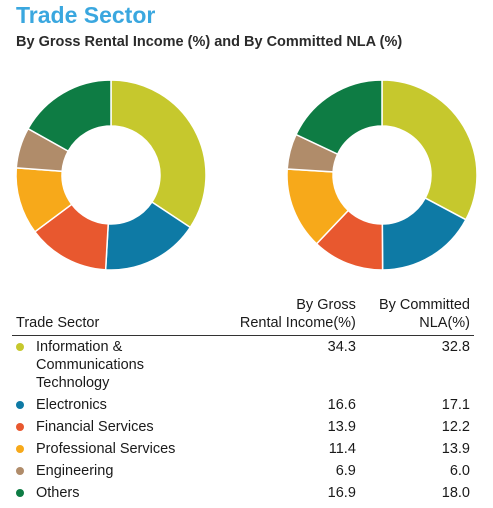 The width and height of the screenshot is (493, 508). Describe the element at coordinates (341, 347) in the screenshot. I see `gross-rental-income-value: 34.3` at that location.